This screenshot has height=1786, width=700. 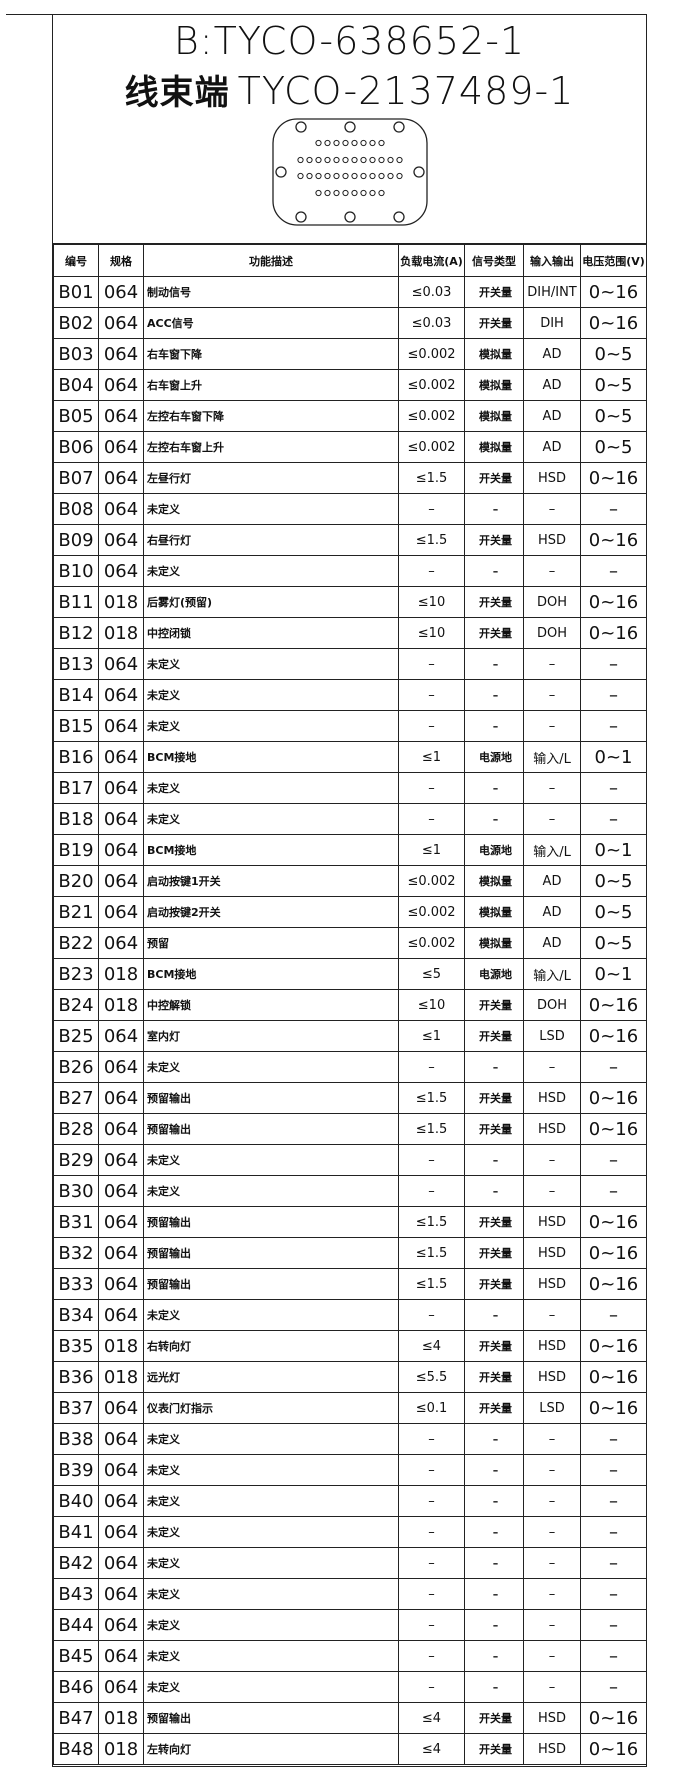 I want to click on table-cell: ≤1.5, so click(x=431, y=1129).